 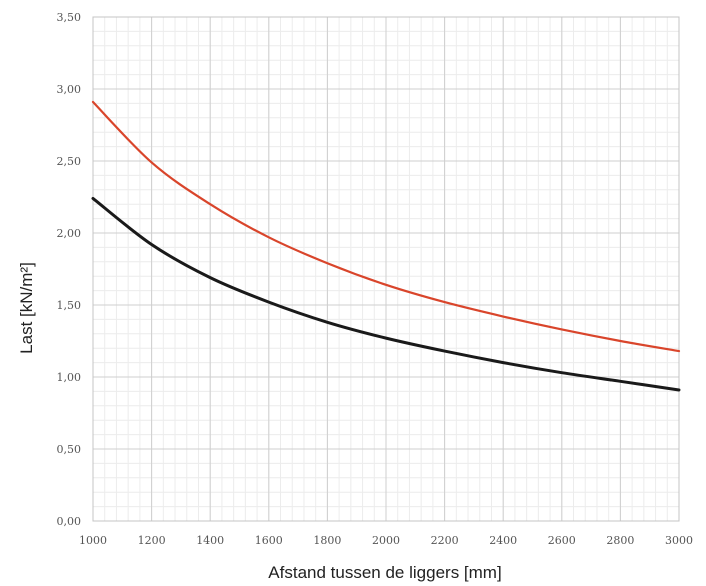 What do you see at coordinates (69, 449) in the screenshot?
I see `y-tick-label: 0,50` at bounding box center [69, 449].